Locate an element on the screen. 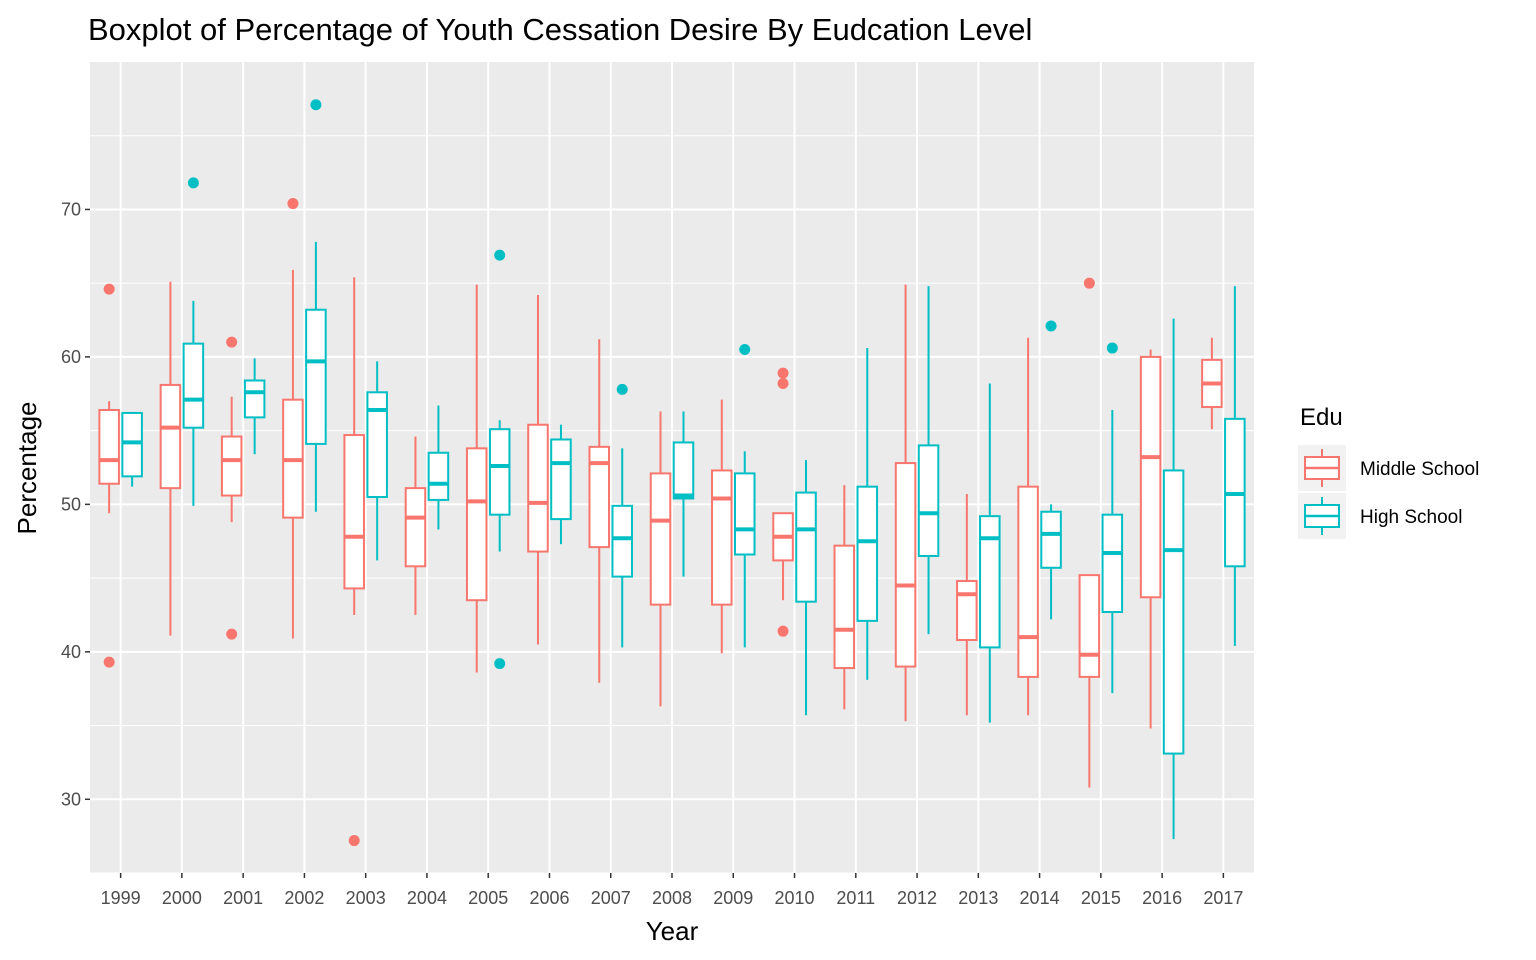 The image size is (1536, 960). legend-title: Edu is located at coordinates (1321, 417).